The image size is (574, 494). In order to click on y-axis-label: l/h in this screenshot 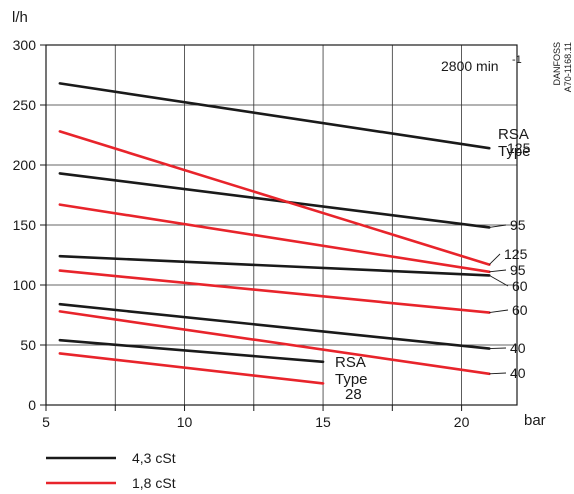, I will do `click(20, 17)`.